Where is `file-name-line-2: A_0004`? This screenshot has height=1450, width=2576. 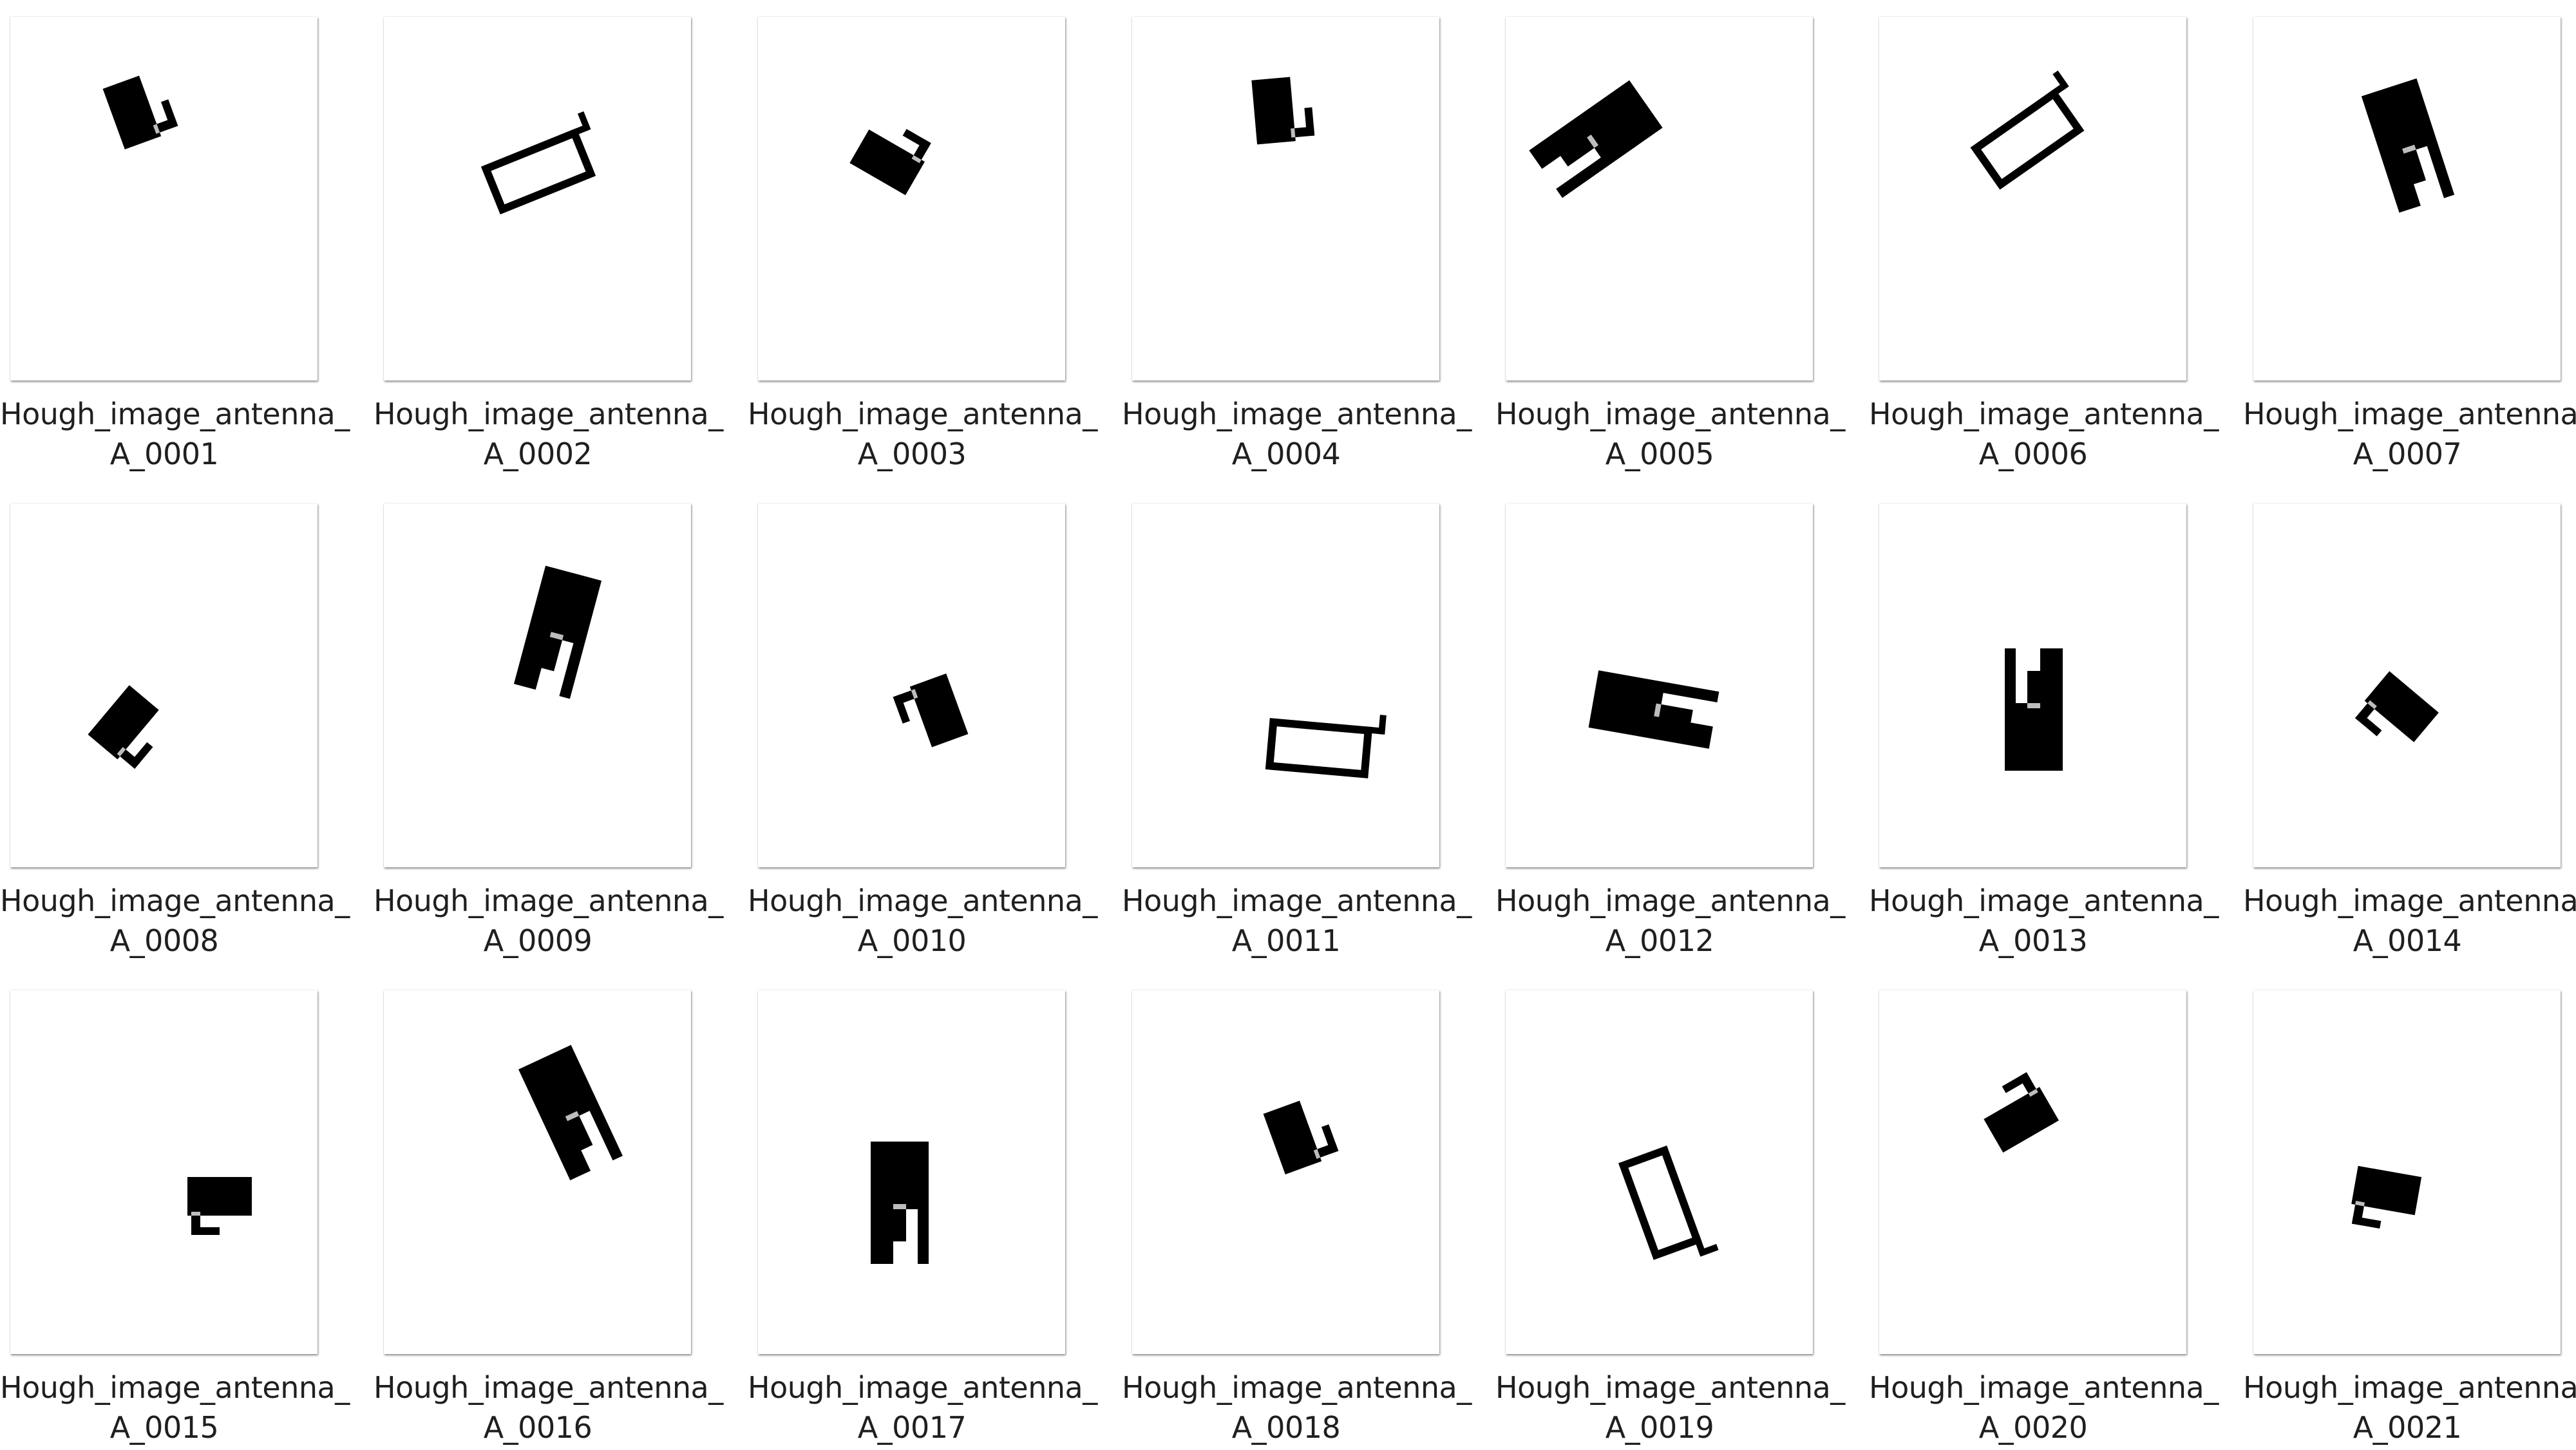 file-name-line-2: A_0004 is located at coordinates (1286, 454).